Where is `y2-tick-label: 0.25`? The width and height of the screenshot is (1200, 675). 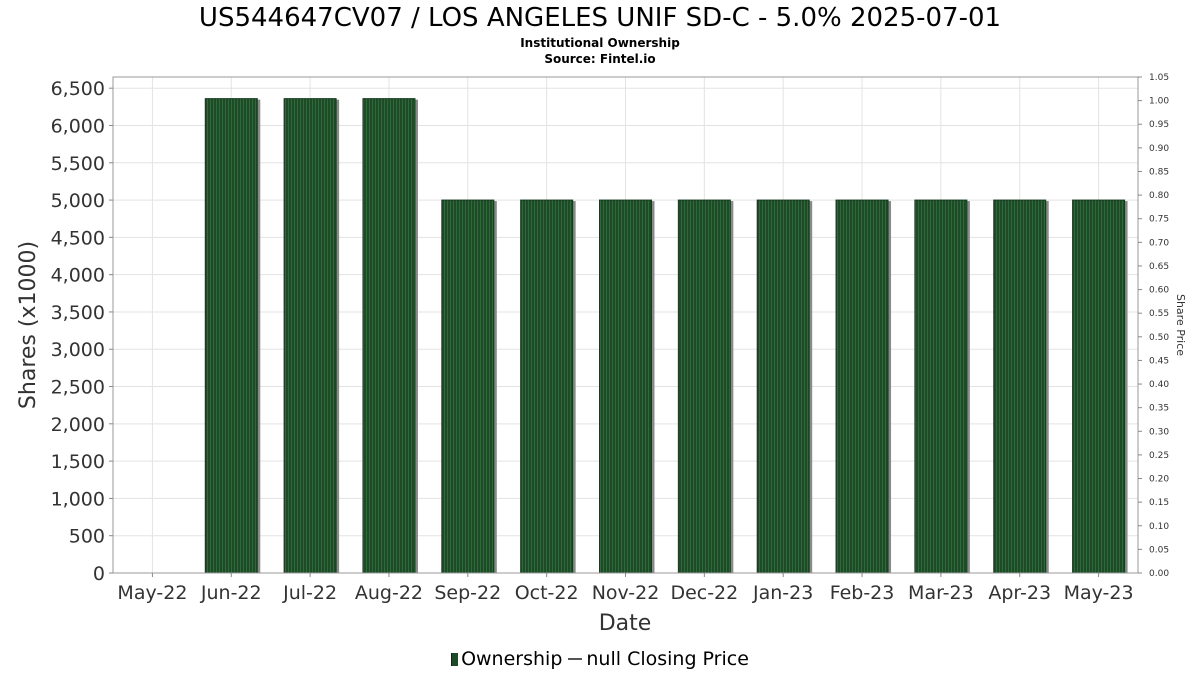 y2-tick-label: 0.25 is located at coordinates (1159, 456).